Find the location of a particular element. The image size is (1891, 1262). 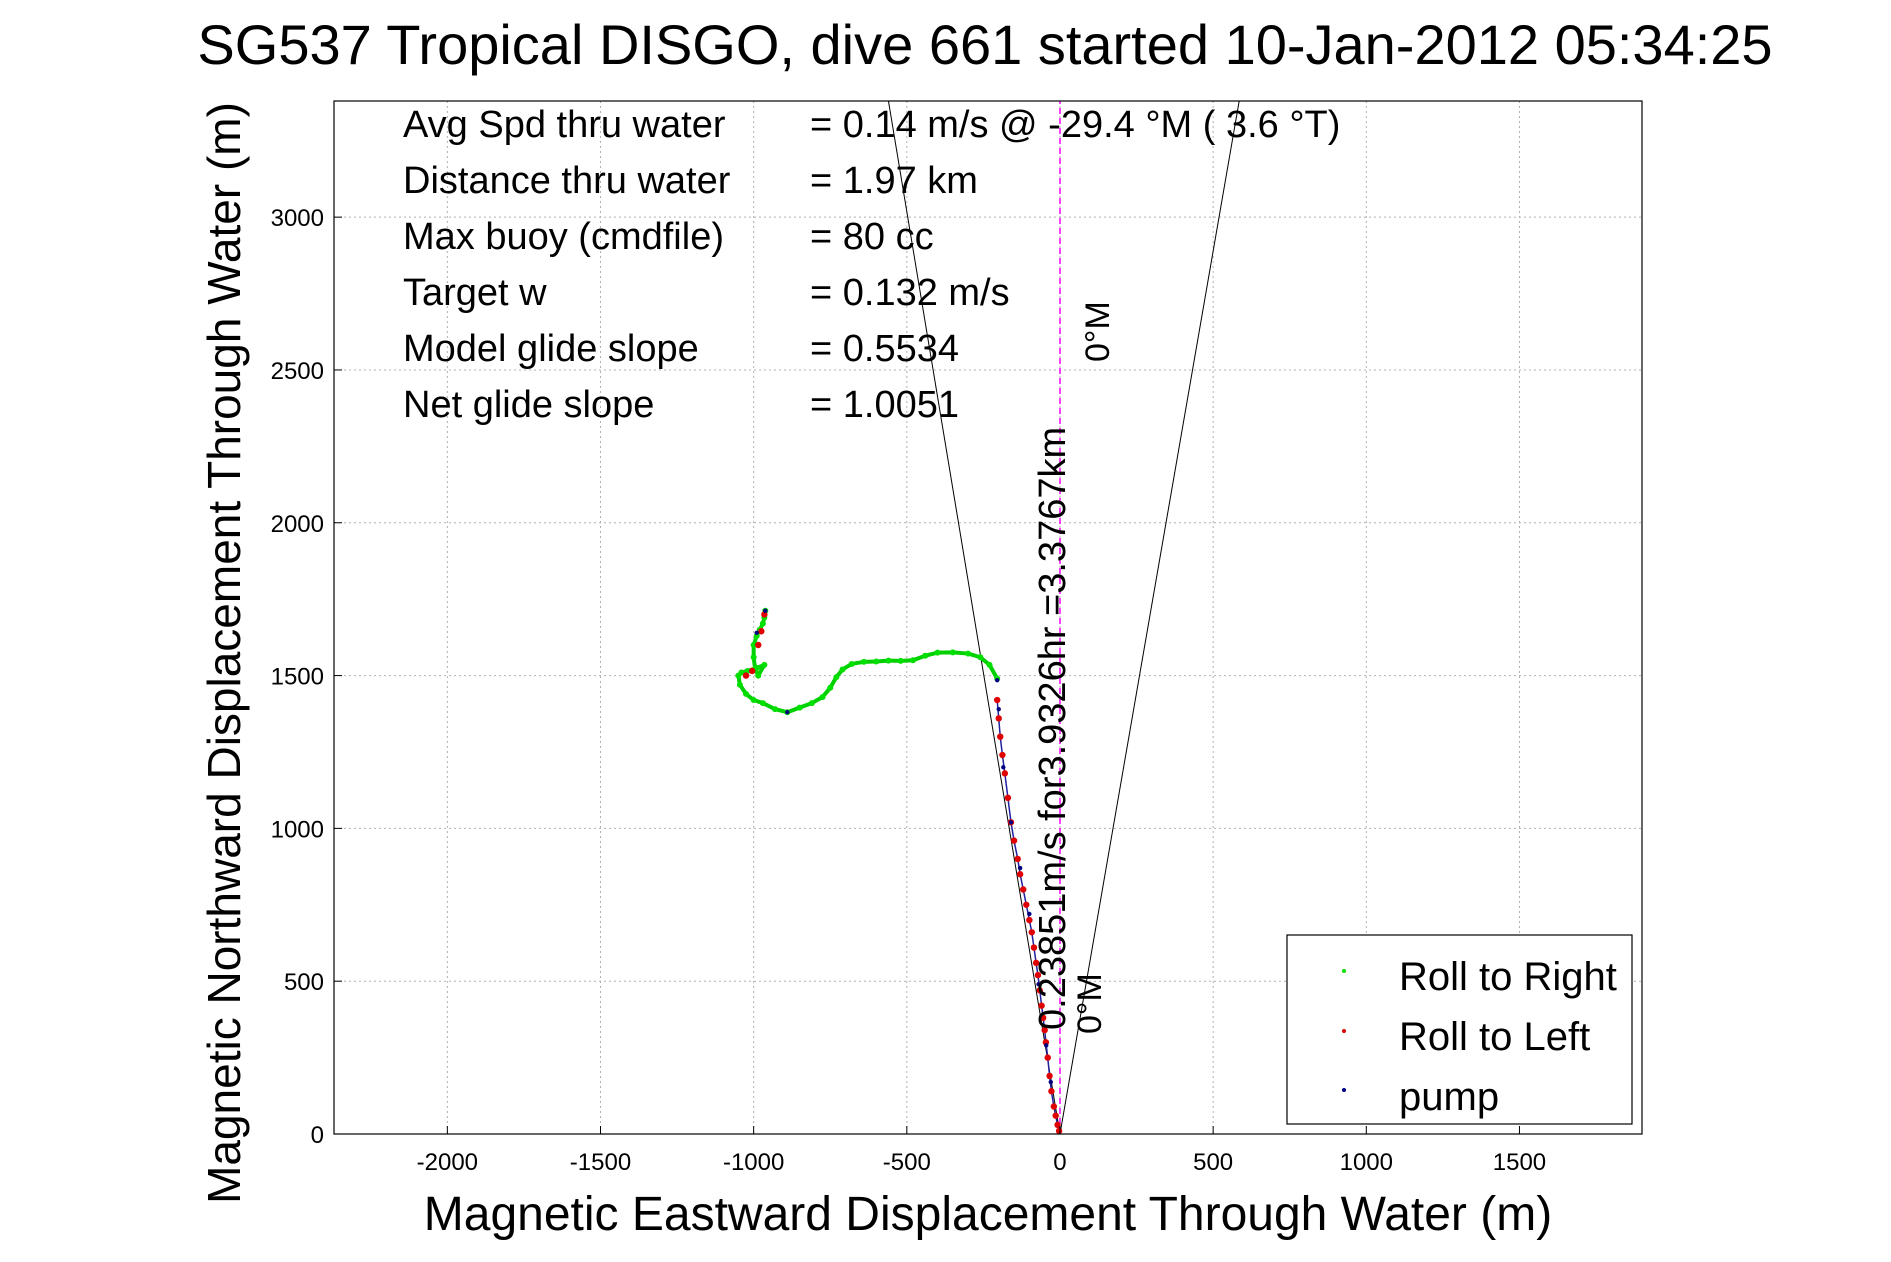

y-axis-ticks: 0 500 1000 1500 2000 2500 3000 is located at coordinates (306, 677).